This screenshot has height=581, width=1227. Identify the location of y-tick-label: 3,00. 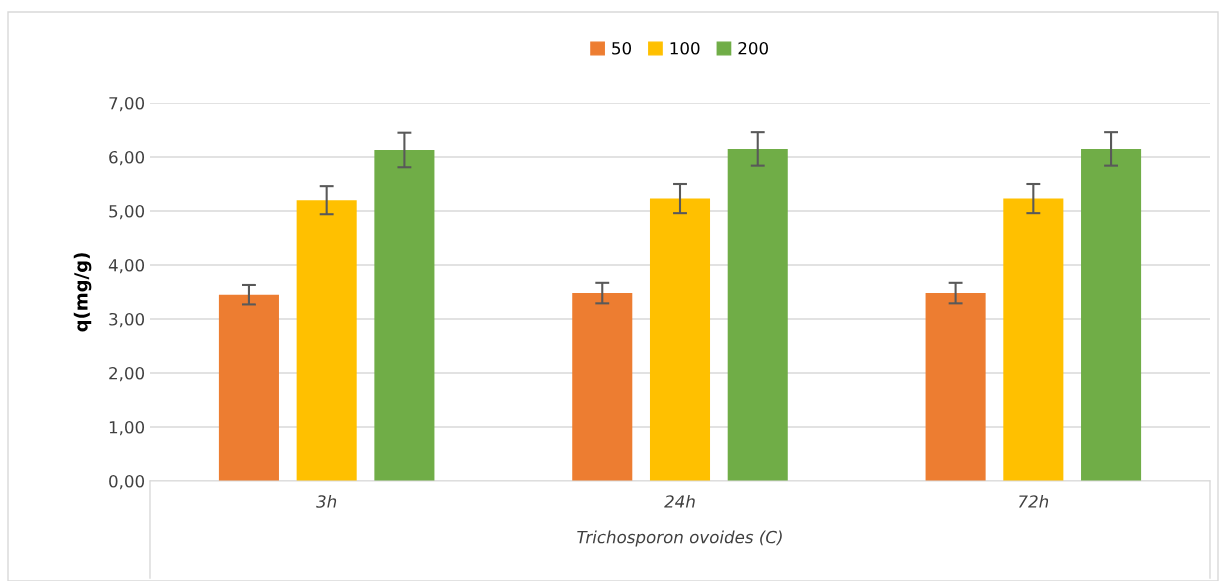
(127, 320).